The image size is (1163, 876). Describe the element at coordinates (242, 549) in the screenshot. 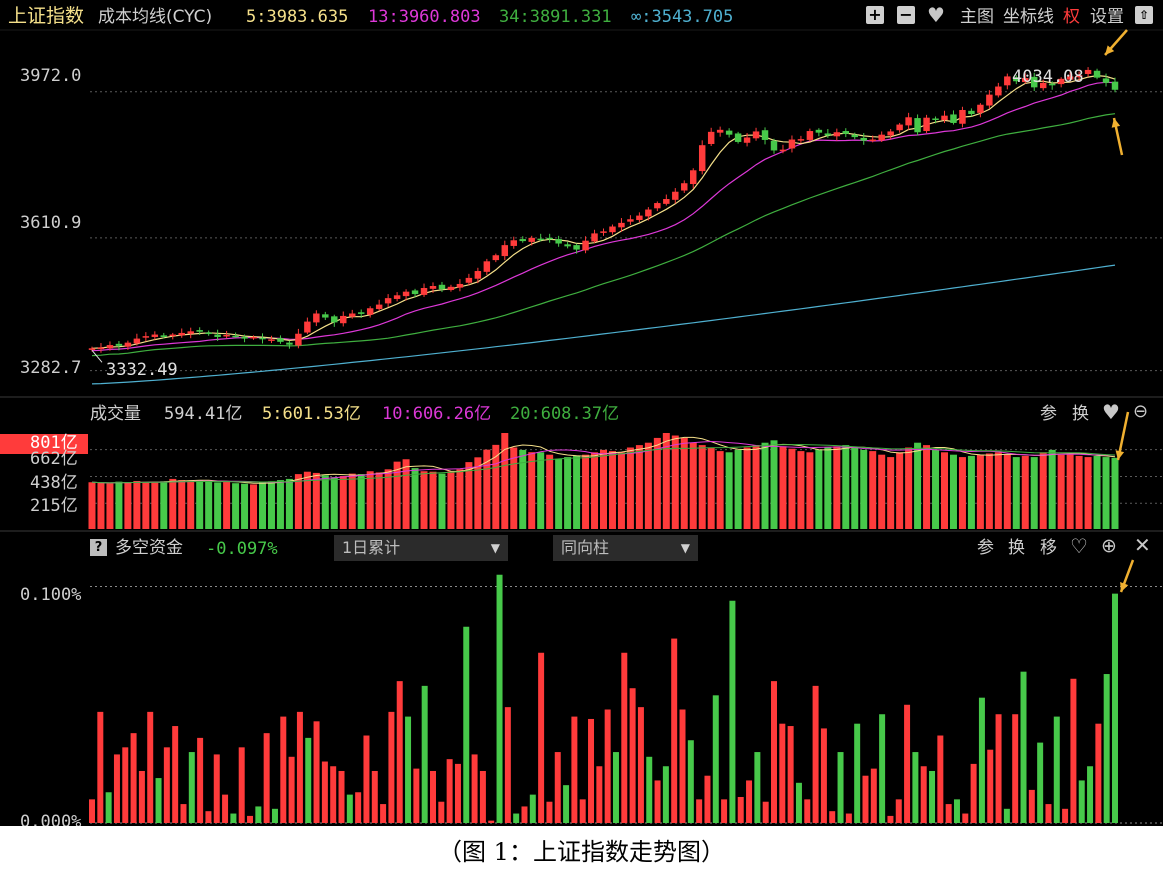

I see `fund-flow-value: -0.097%` at that location.